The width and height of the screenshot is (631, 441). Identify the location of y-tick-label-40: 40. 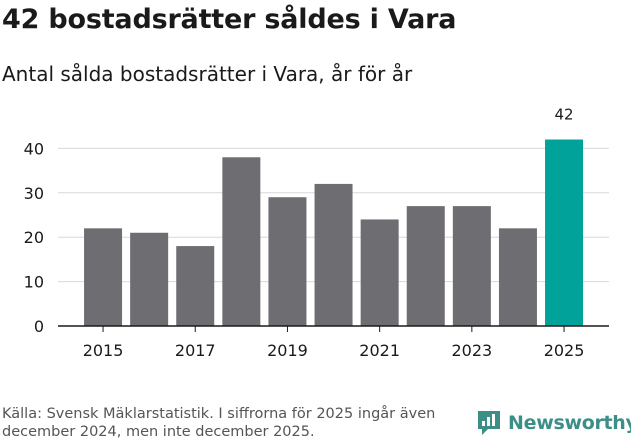
(34, 148).